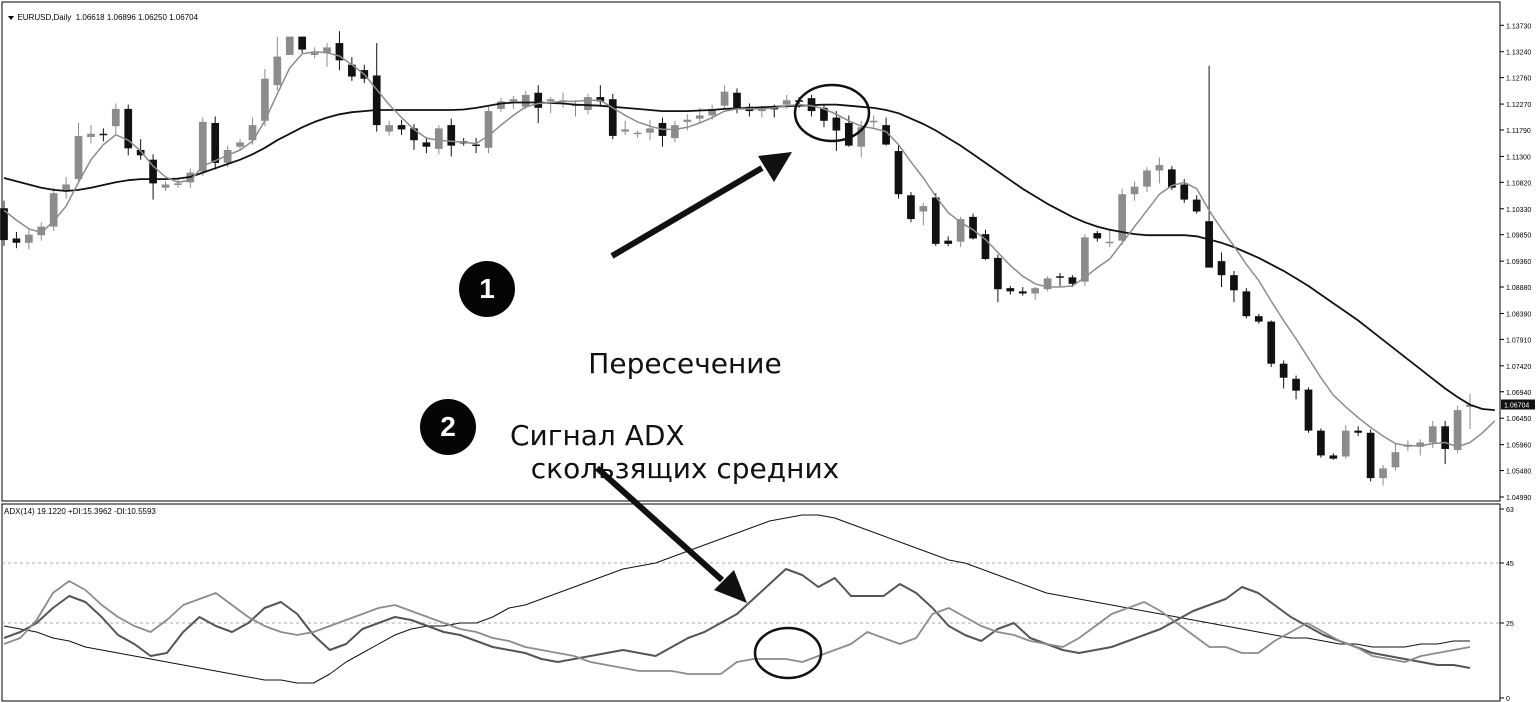  What do you see at coordinates (1518, 314) in the screenshot?
I see `price-tick-label: 1.08390` at bounding box center [1518, 314].